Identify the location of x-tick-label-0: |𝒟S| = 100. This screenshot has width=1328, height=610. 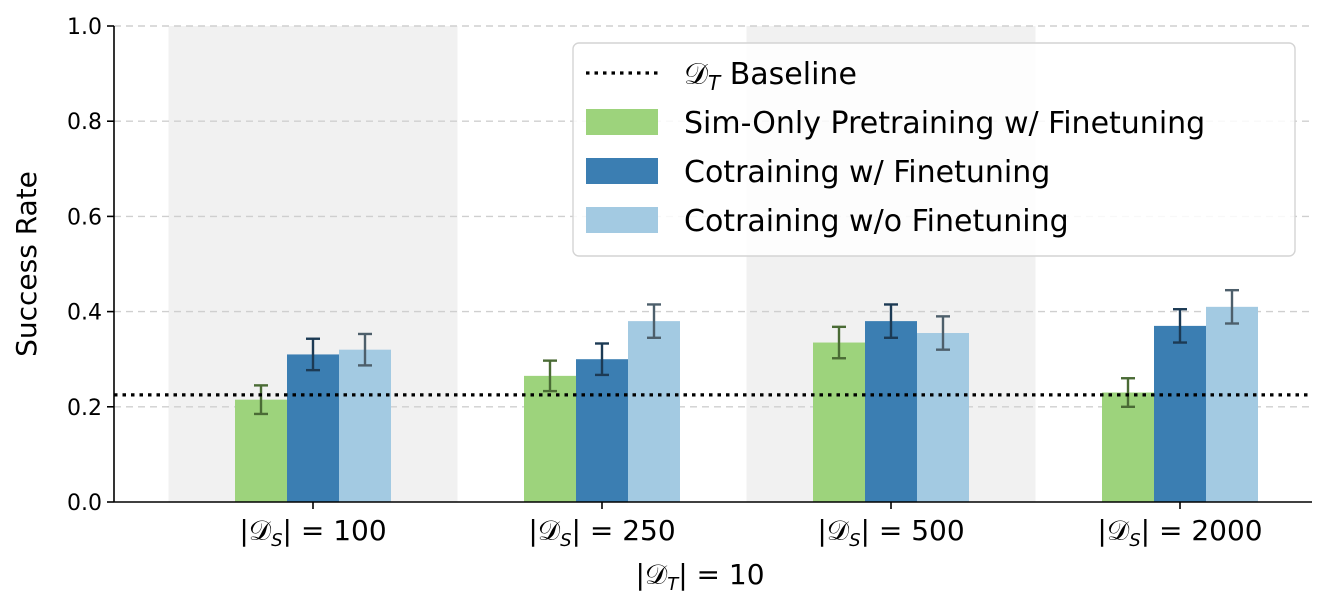
(312, 532).